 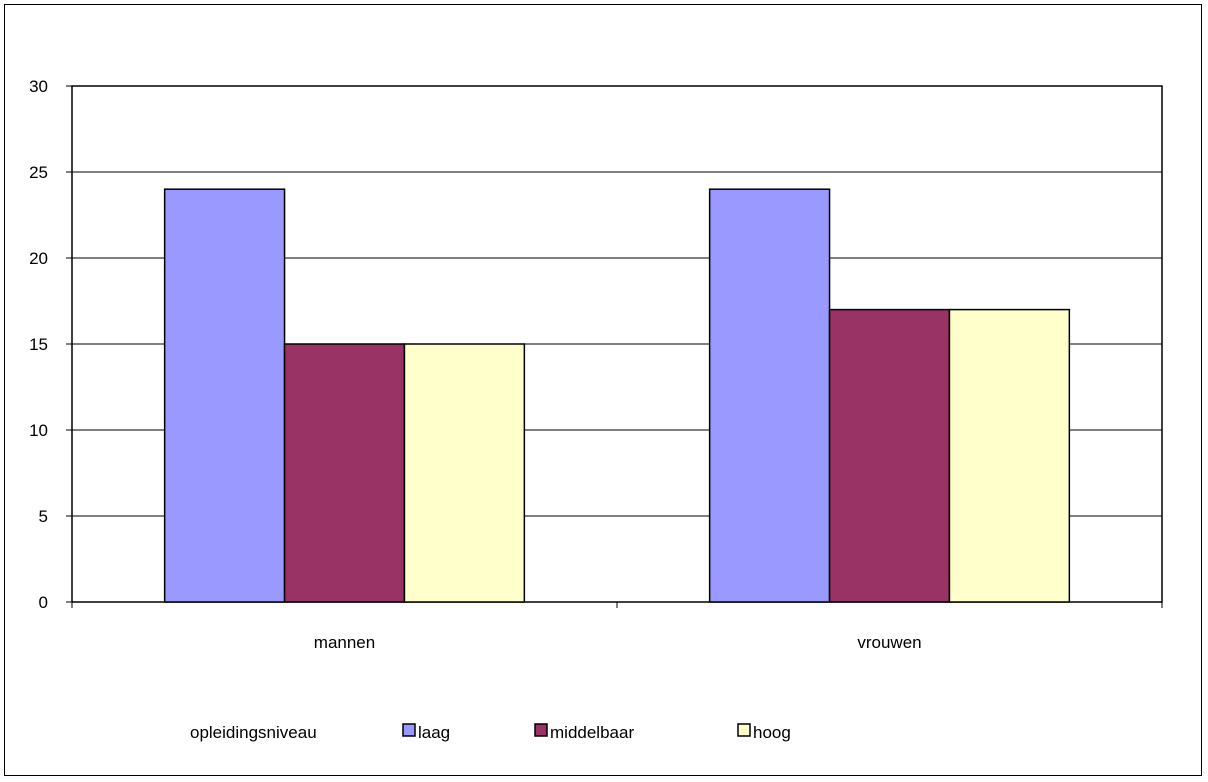 What do you see at coordinates (344, 473) in the screenshot?
I see `bar-middelbaar-mannen` at bounding box center [344, 473].